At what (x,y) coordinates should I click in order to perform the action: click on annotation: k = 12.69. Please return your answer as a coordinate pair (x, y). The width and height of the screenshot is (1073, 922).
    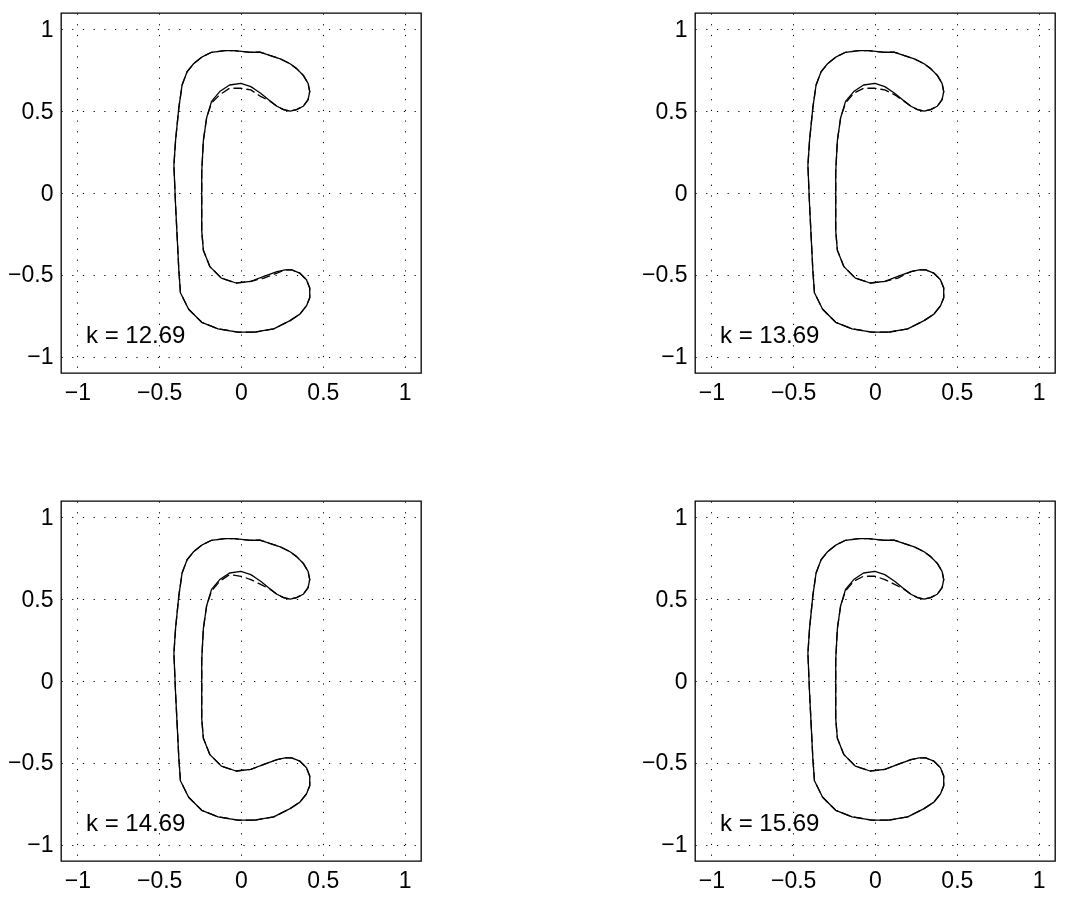
    Looking at the image, I should click on (136, 334).